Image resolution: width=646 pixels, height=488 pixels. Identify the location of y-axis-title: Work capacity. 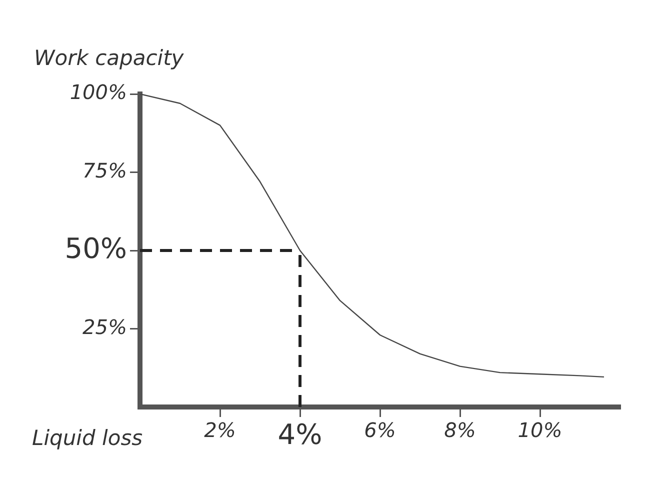
(109, 58).